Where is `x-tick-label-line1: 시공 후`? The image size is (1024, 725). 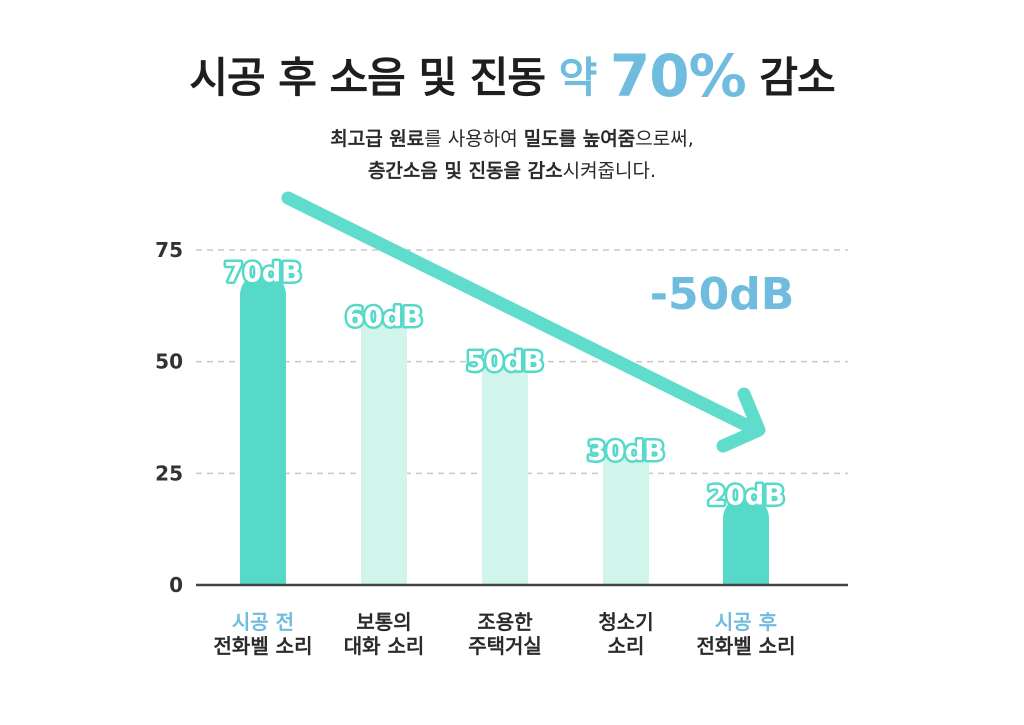 x-tick-label-line1: 시공 후 is located at coordinates (746, 622).